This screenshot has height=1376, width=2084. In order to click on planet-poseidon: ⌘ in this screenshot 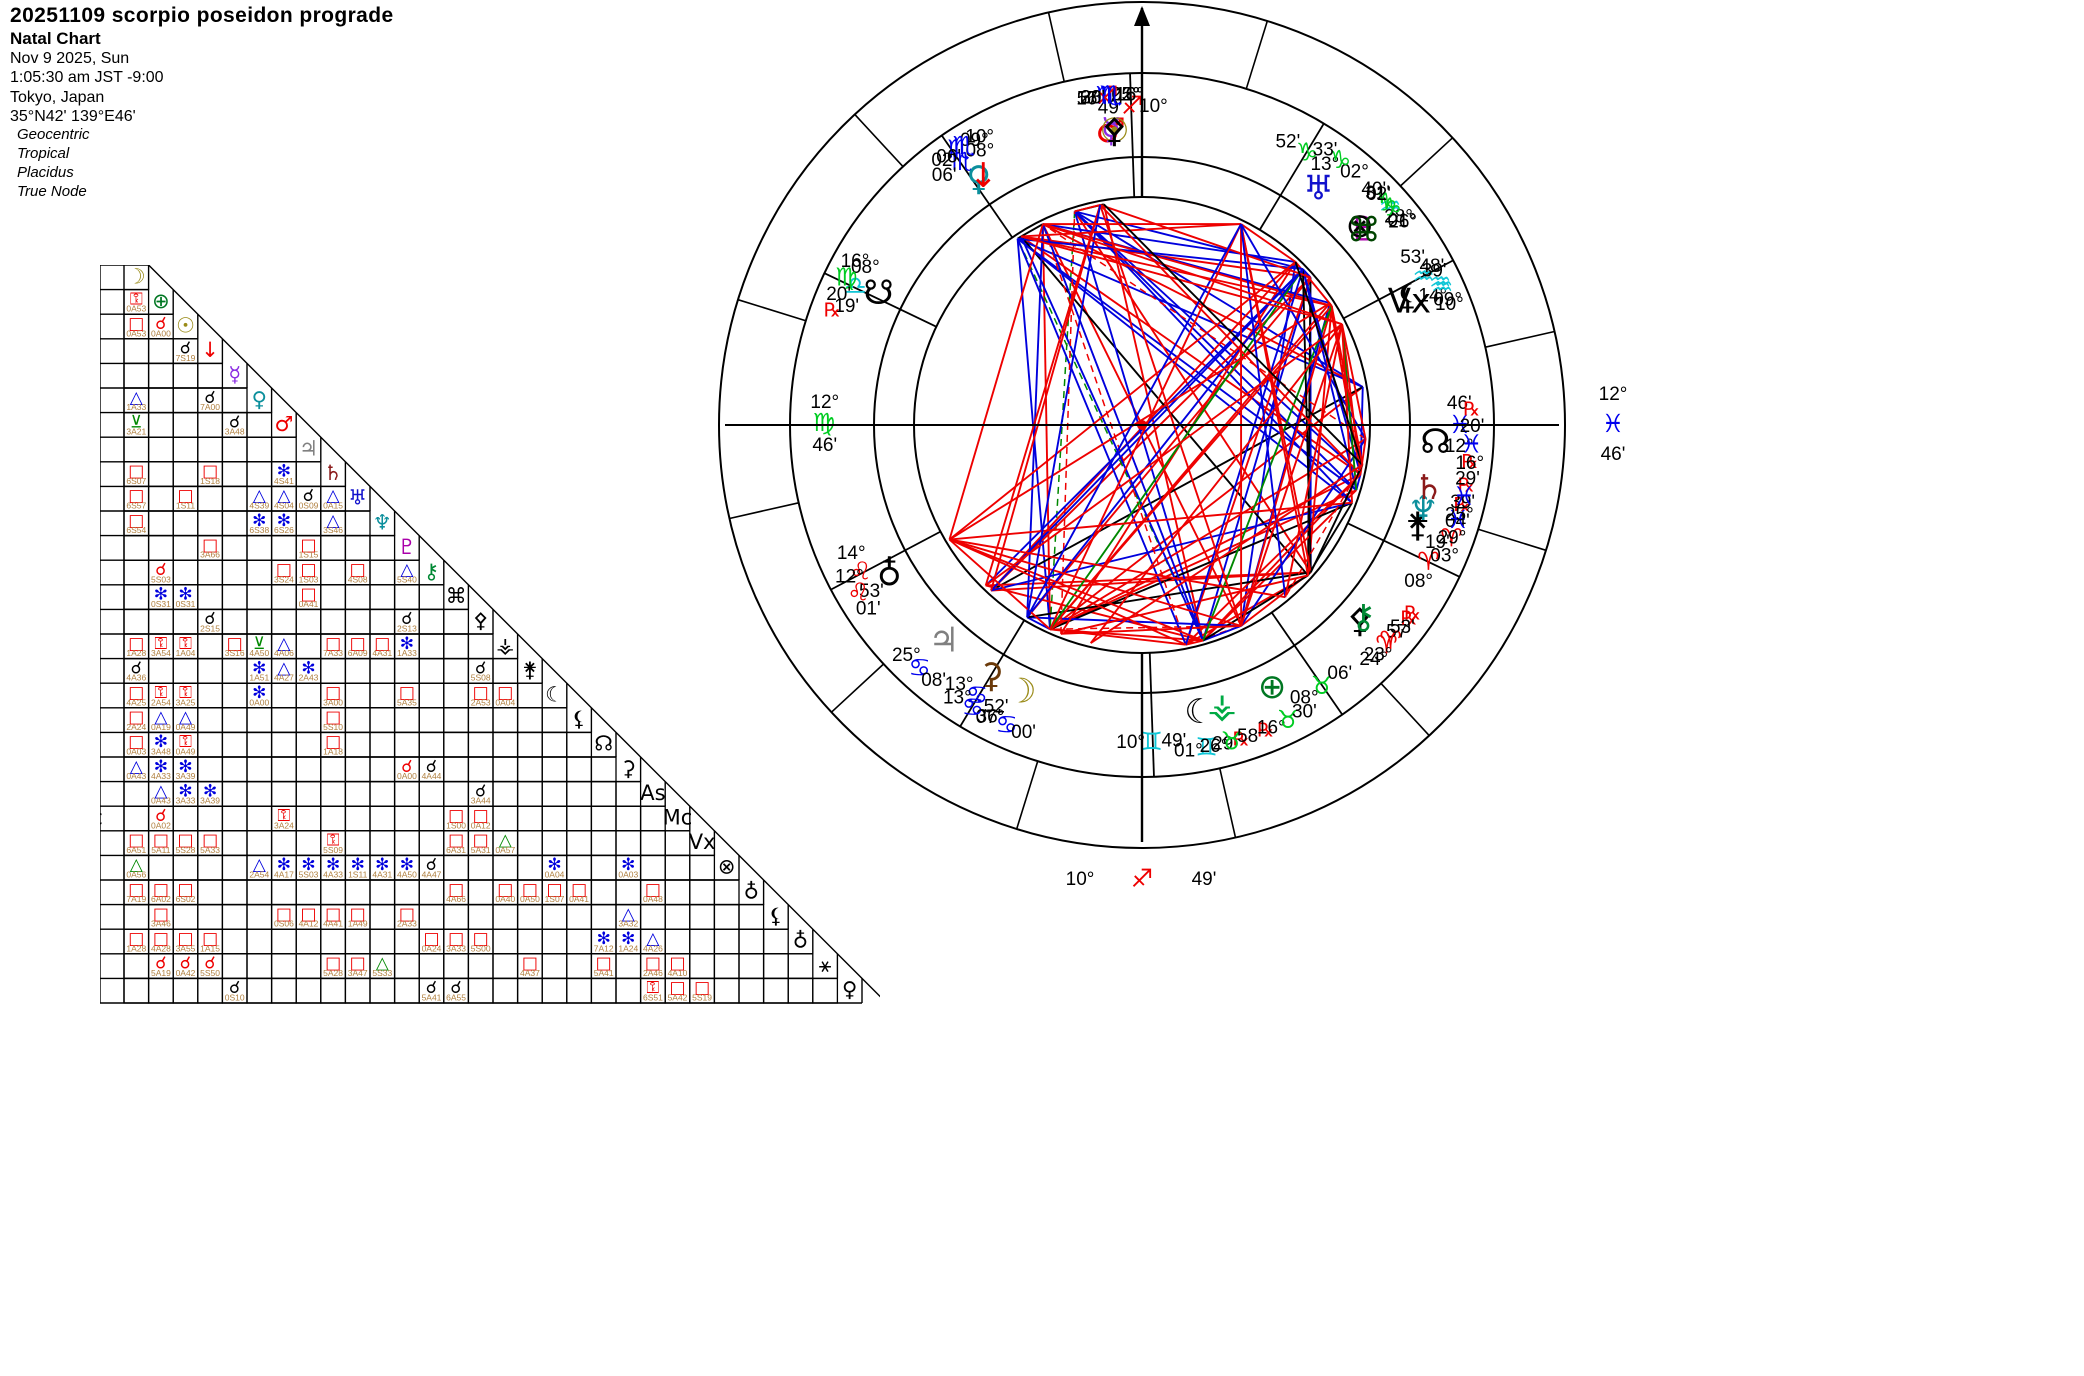, I will do `click(1364, 230)`.